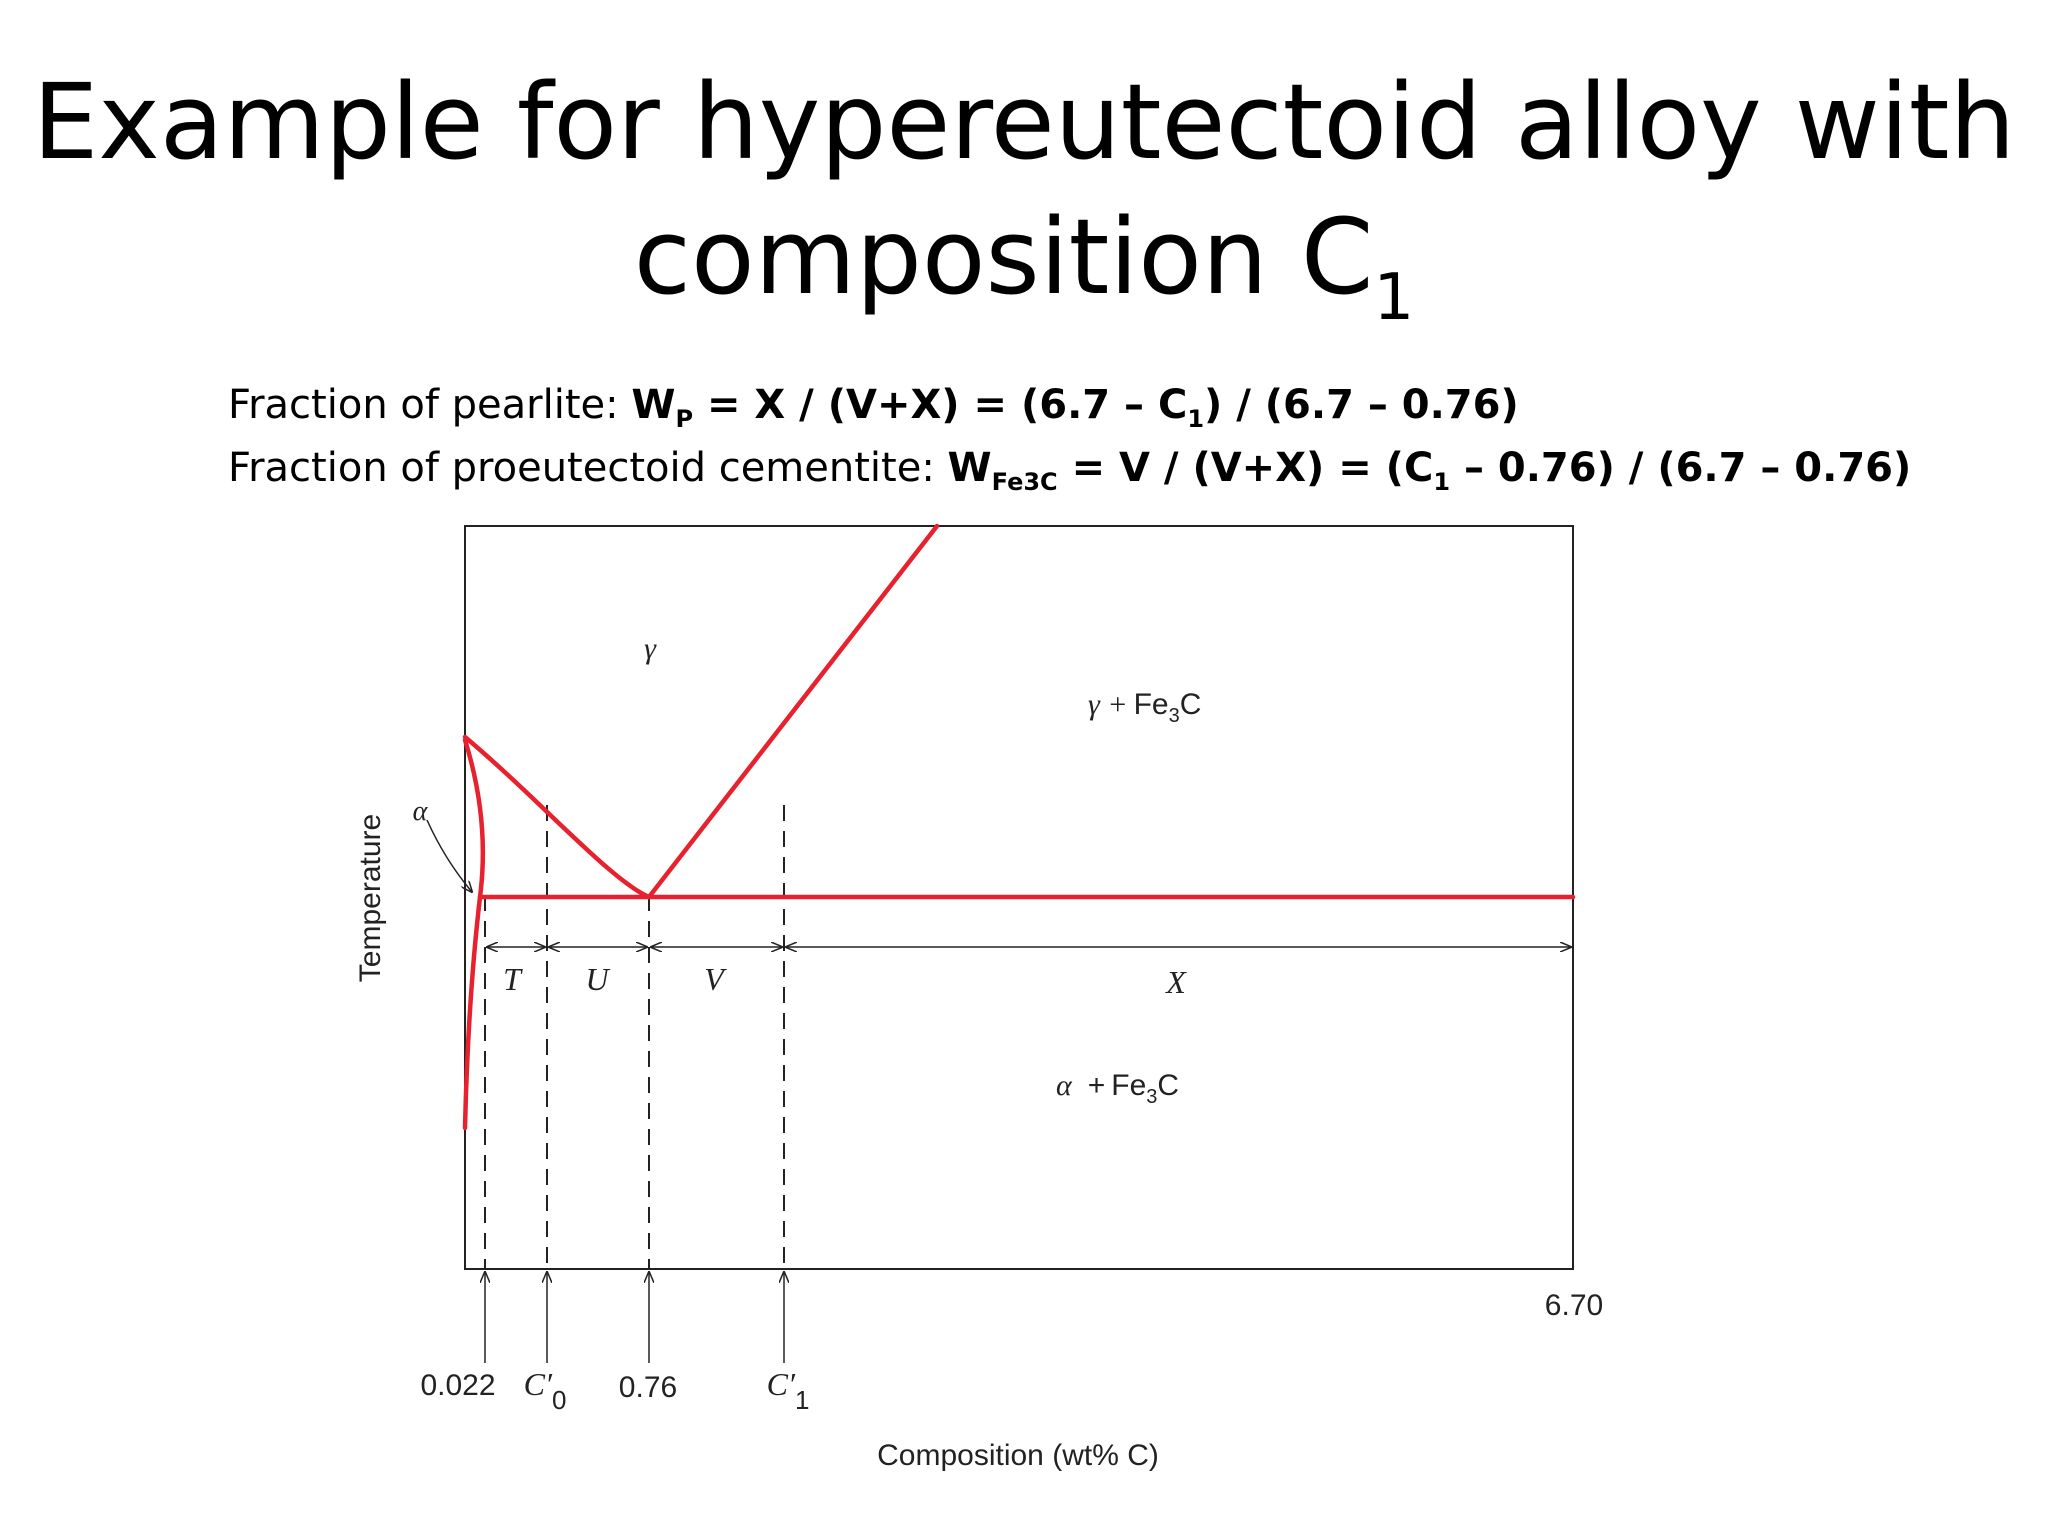 The image size is (2048, 1536). I want to click on gamma-cementite-boundary, so click(793, 711).